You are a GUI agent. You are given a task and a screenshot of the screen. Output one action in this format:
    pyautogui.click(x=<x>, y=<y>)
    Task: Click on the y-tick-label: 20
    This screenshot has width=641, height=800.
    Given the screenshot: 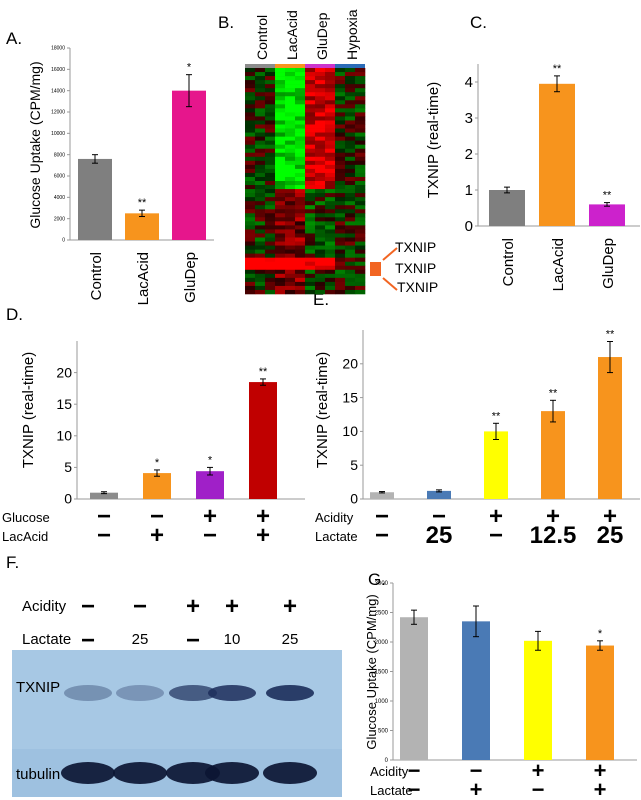 What is the action you would take?
    pyautogui.click(x=350, y=363)
    